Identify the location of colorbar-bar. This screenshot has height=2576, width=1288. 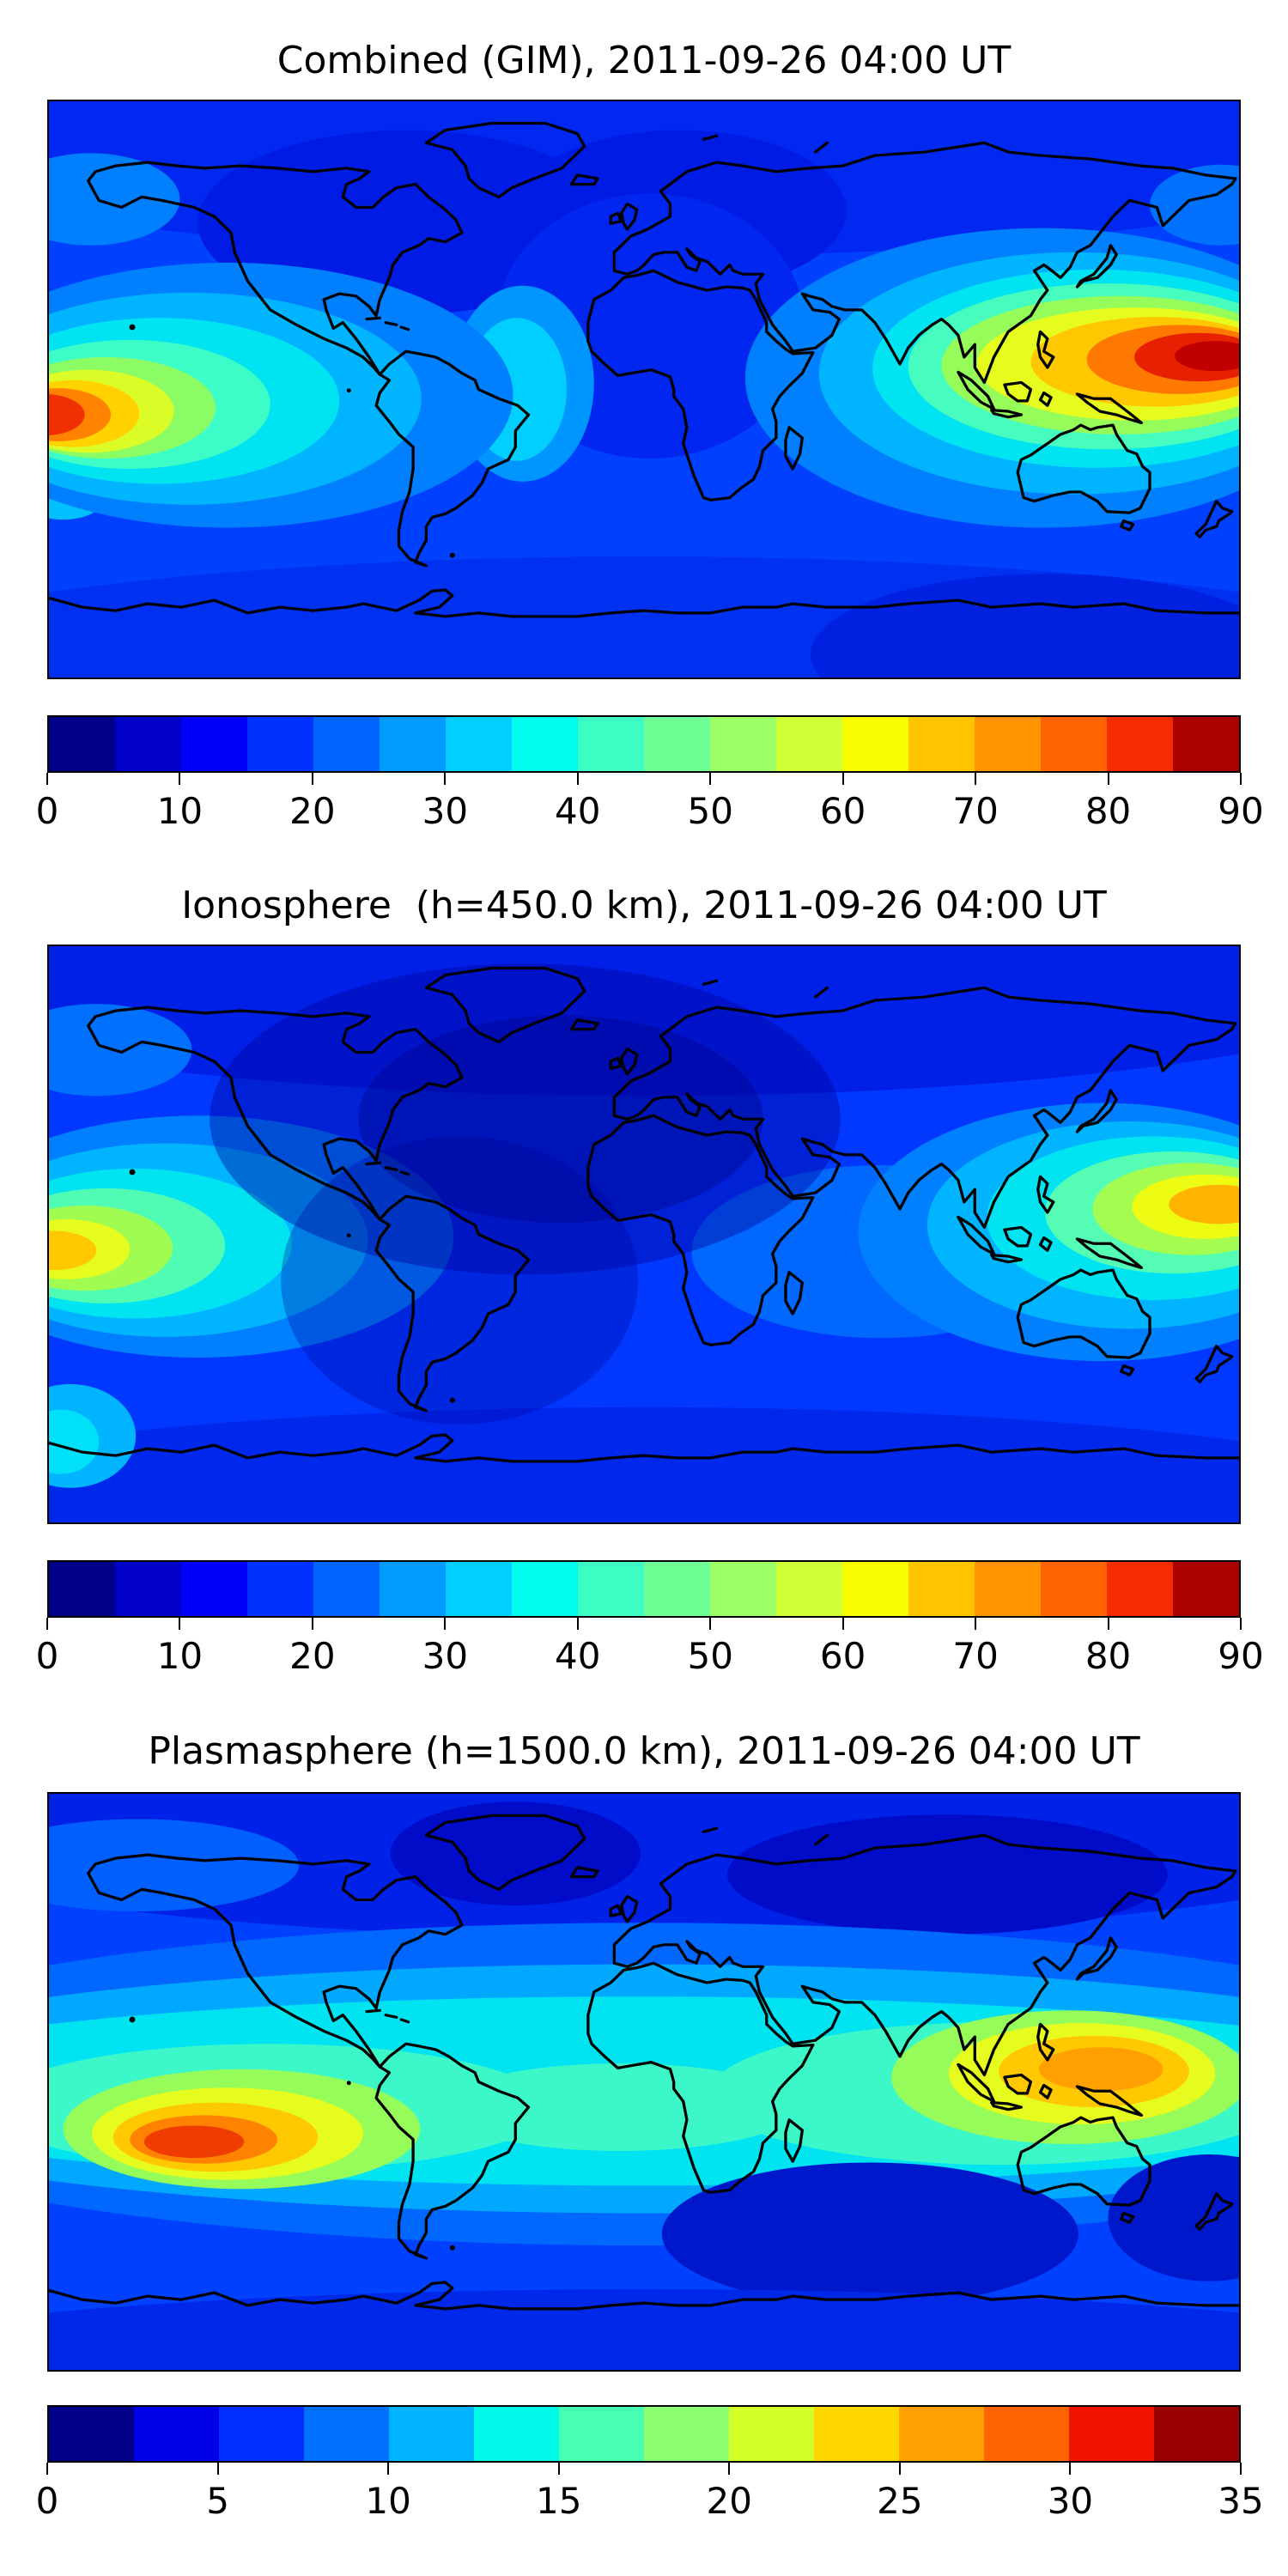
(644, 1589).